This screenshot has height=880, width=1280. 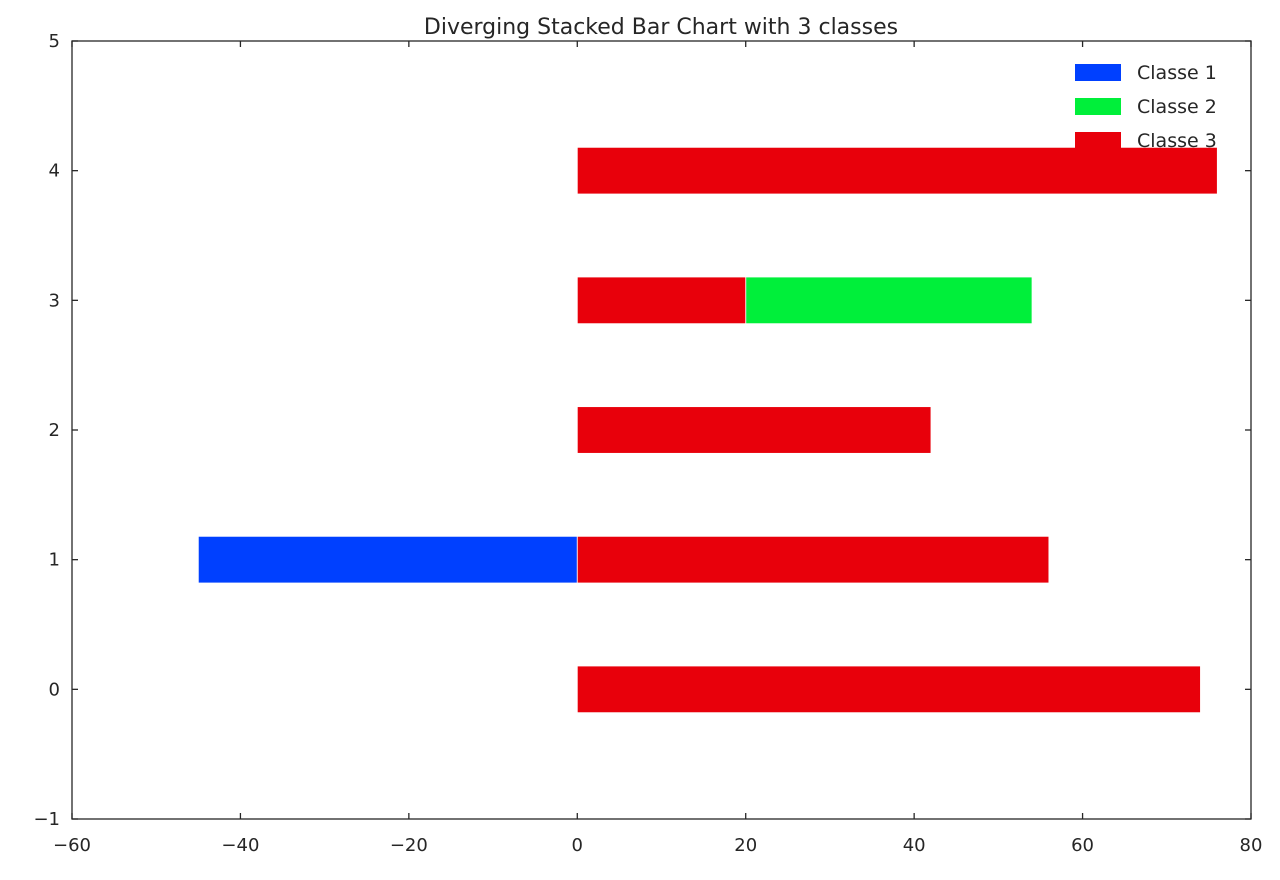 What do you see at coordinates (54, 41) in the screenshot?
I see `y-tick-label: 5` at bounding box center [54, 41].